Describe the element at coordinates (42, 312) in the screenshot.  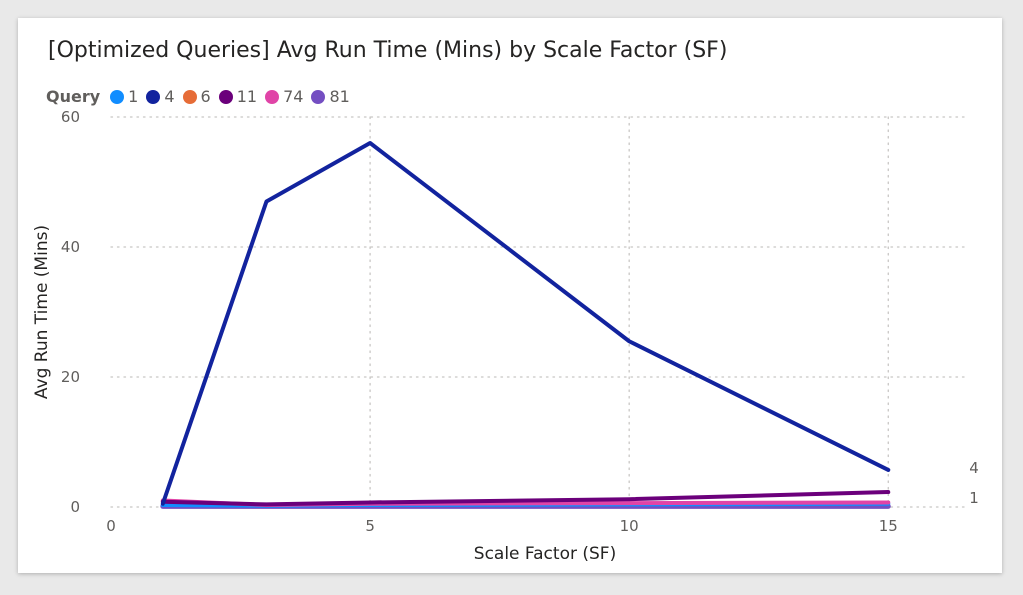
I see `y-axis-title: Avg Run Time (Mins)` at that location.